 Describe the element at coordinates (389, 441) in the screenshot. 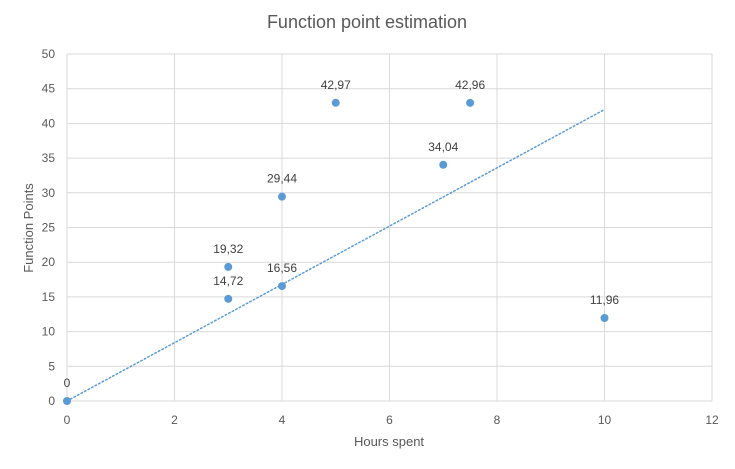

I see `x-axis-title: Hours spent` at that location.